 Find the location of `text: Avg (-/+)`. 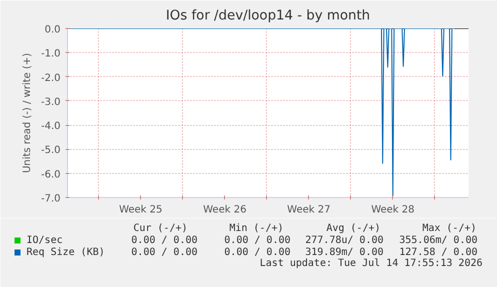

text: Avg (-/+) is located at coordinates (353, 228).